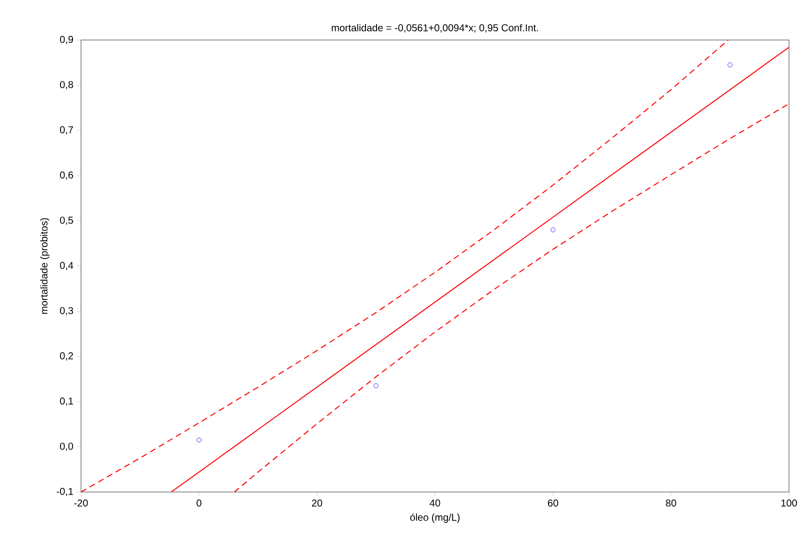  I want to click on x-tick-label: 40, so click(435, 503).